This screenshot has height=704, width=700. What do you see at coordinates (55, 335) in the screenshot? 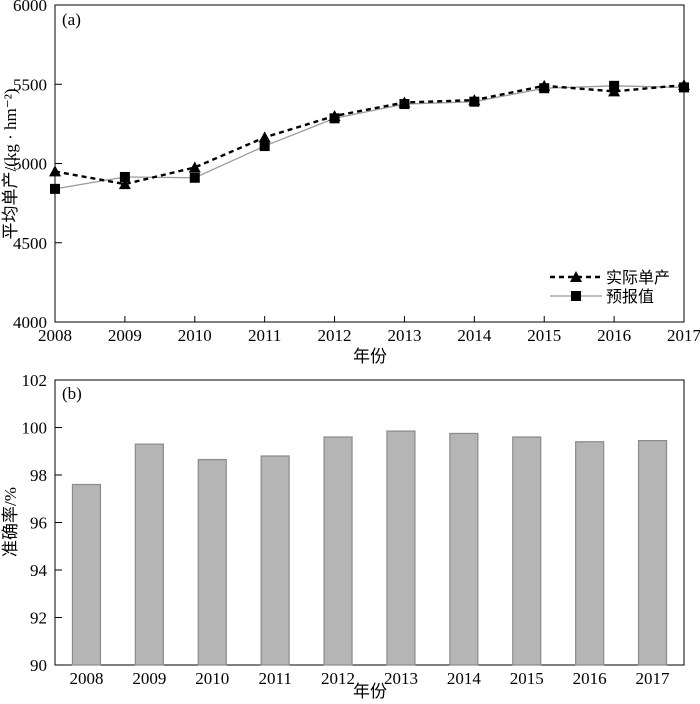
I see `x-tick-label-a: 2008` at bounding box center [55, 335].